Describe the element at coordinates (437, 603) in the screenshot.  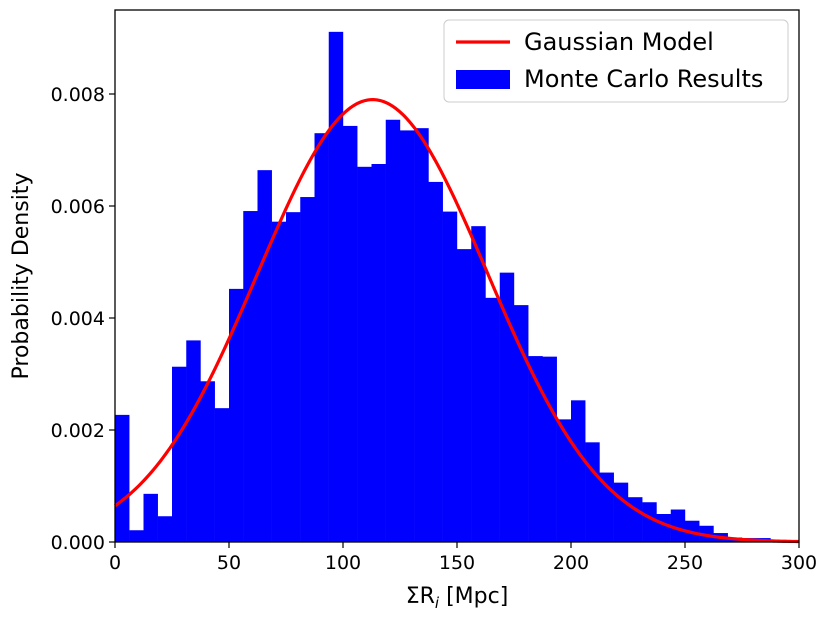
I see `x-axis-label-subscript: i` at that location.